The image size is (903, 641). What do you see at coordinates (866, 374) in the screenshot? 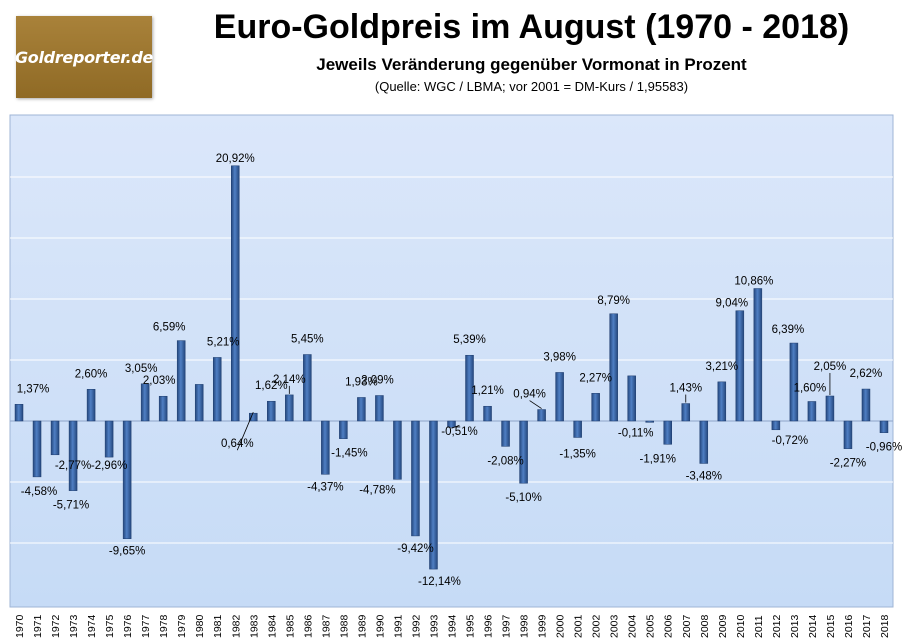
I see `data-label: 2,62%` at bounding box center [866, 374].